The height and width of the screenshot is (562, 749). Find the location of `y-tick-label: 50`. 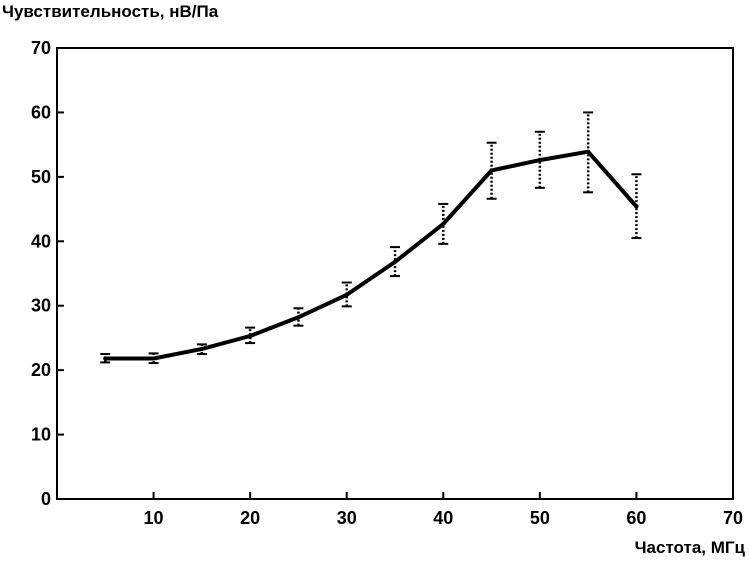

y-tick-label: 50 is located at coordinates (41, 177).